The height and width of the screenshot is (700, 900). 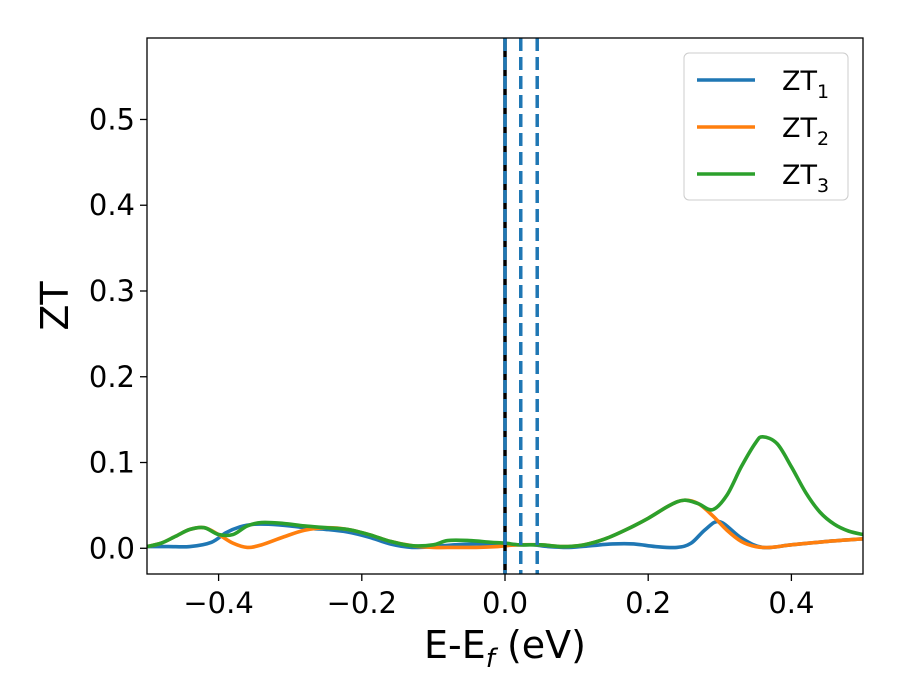 What do you see at coordinates (791, 603) in the screenshot?
I see `x-tick-label: 0.4` at bounding box center [791, 603].